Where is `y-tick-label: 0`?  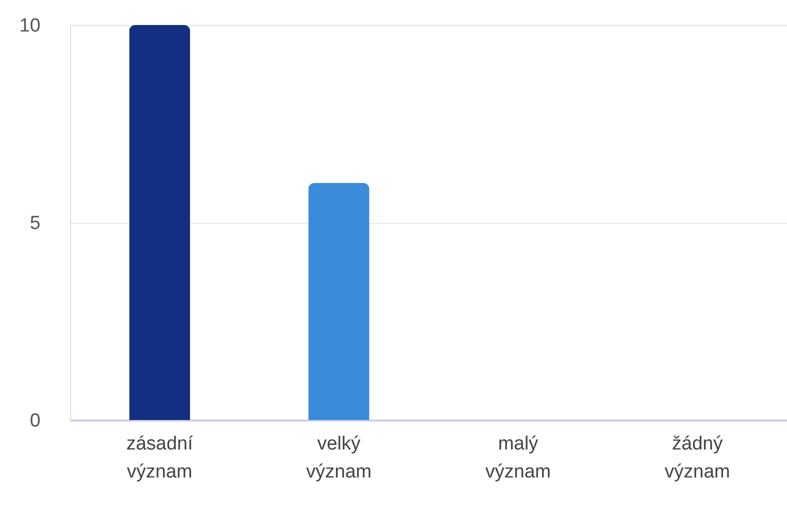 y-tick-label: 0 is located at coordinates (35, 421).